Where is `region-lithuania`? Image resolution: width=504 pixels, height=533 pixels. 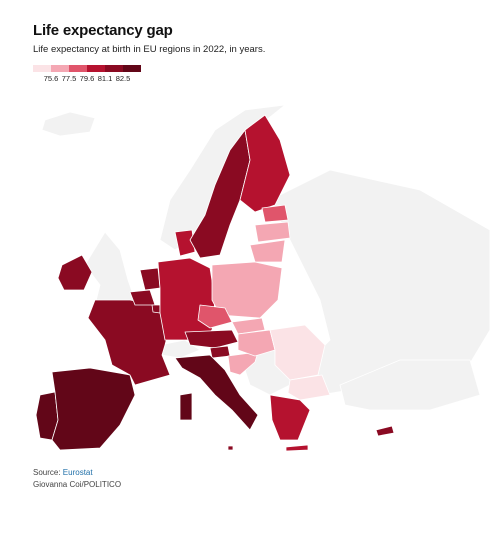
region-lithuania is located at coordinates (267, 251).